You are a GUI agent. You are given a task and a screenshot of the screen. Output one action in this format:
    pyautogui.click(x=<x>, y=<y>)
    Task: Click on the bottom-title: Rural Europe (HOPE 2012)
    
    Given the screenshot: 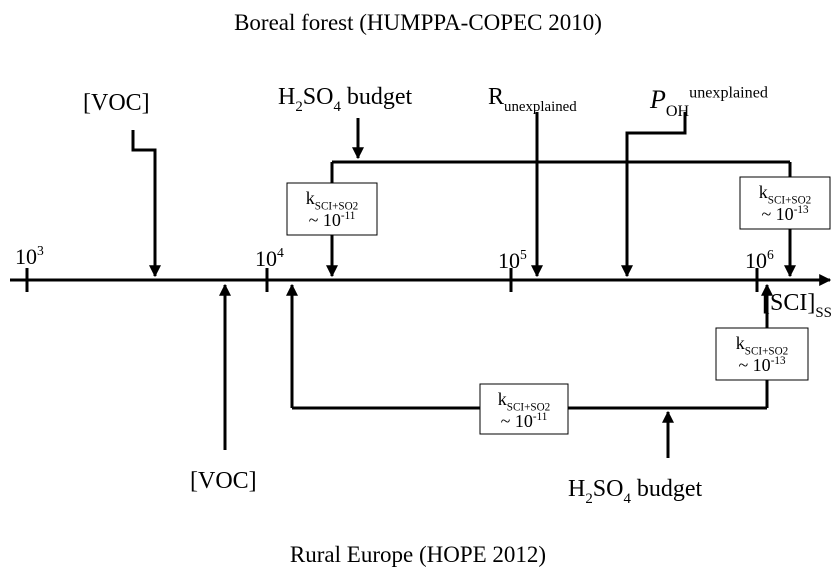 What is the action you would take?
    pyautogui.click(x=418, y=554)
    